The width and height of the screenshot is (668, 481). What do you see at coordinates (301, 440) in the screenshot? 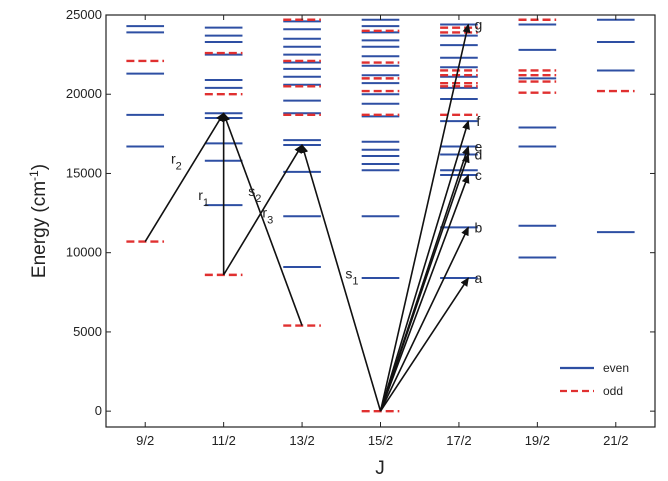
I see `x-tick-label: 13/2` at bounding box center [301, 440].